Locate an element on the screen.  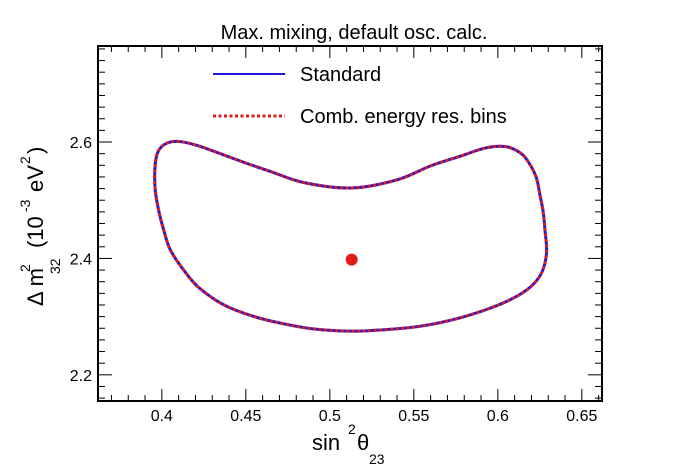
x-tick-label: 0.55 is located at coordinates (413, 416).